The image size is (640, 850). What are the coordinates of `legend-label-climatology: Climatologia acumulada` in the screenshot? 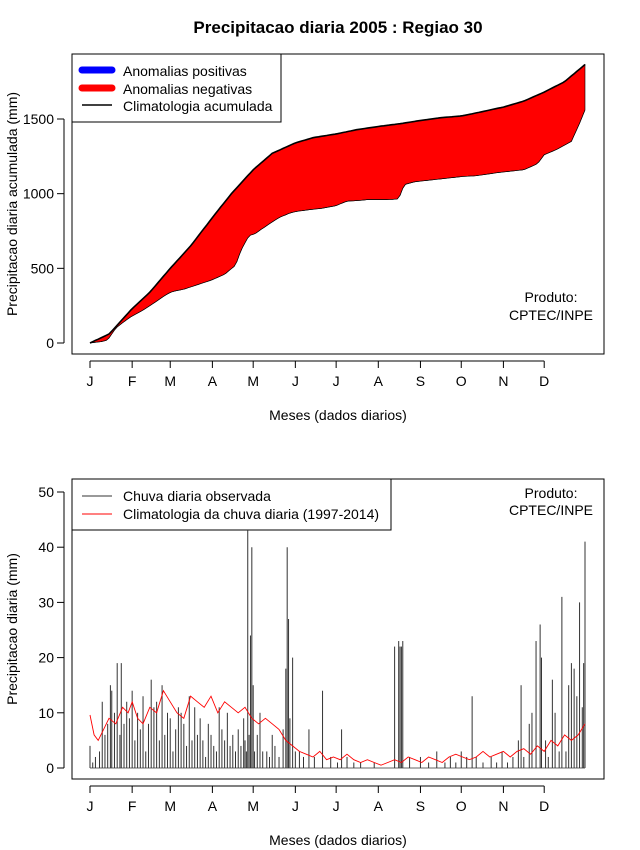 It's located at (198, 106).